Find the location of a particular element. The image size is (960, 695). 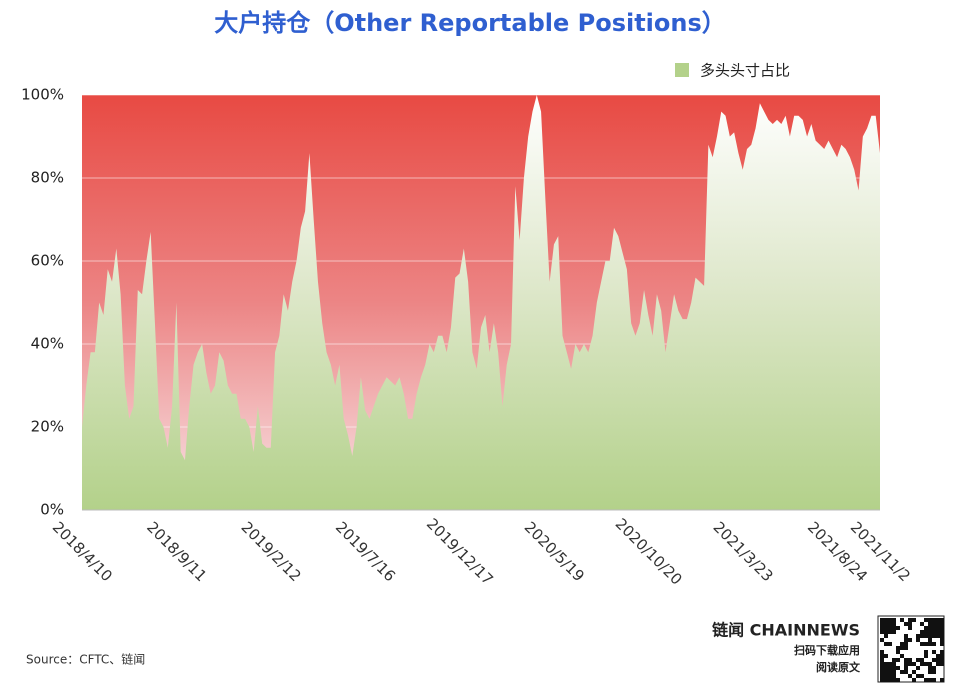

qr-code is located at coordinates (911, 649).